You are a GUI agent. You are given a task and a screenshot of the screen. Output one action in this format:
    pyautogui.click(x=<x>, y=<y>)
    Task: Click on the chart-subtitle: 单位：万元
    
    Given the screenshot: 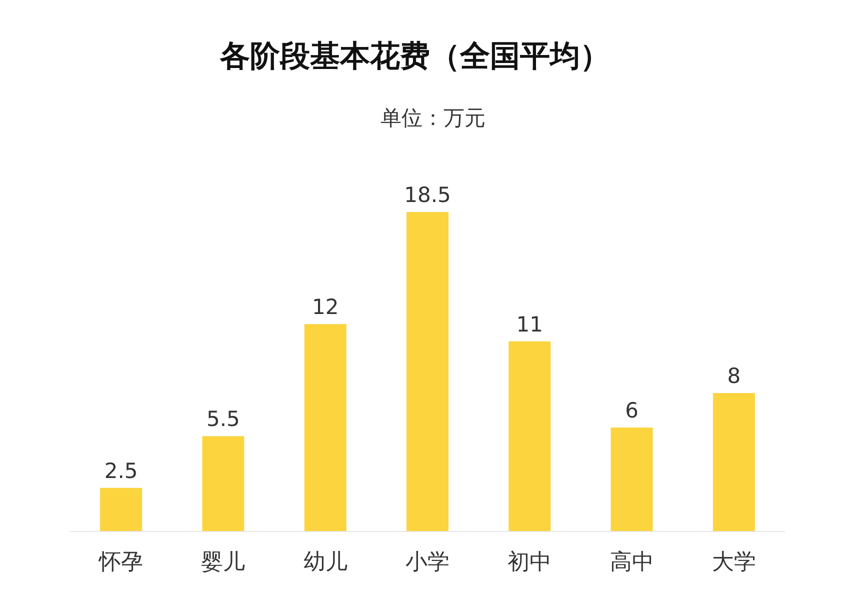 What is the action you would take?
    pyautogui.click(x=433, y=118)
    